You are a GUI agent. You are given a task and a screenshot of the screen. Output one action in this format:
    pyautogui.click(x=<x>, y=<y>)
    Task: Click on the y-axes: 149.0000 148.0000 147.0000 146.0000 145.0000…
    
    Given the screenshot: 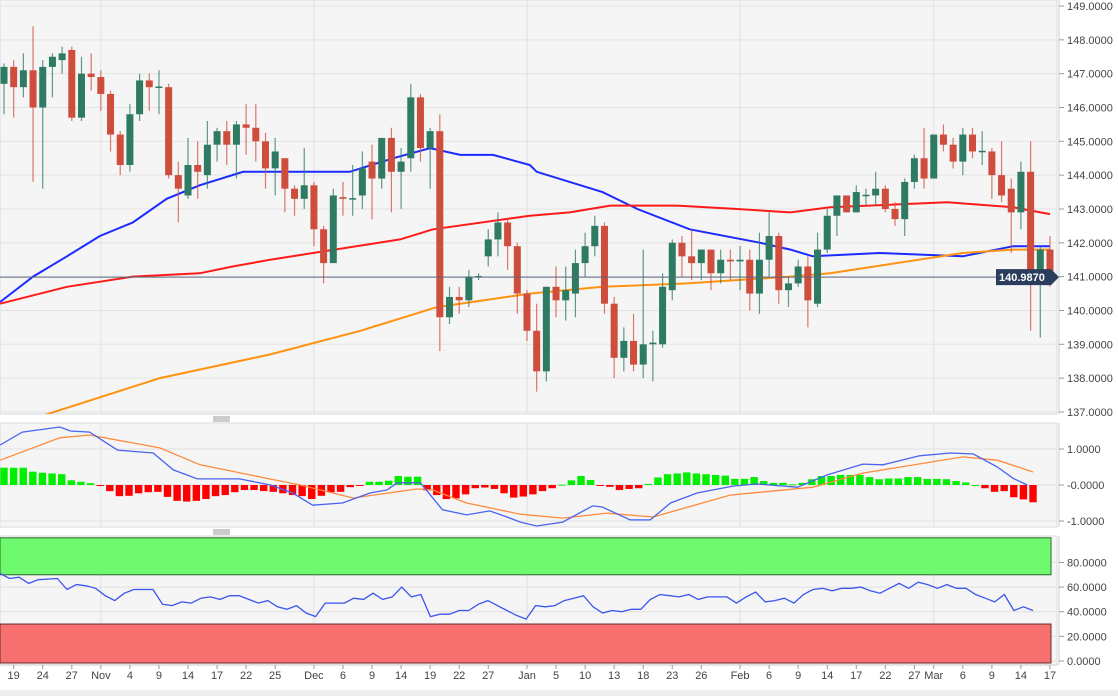 What is the action you would take?
    pyautogui.click(x=1085, y=334)
    